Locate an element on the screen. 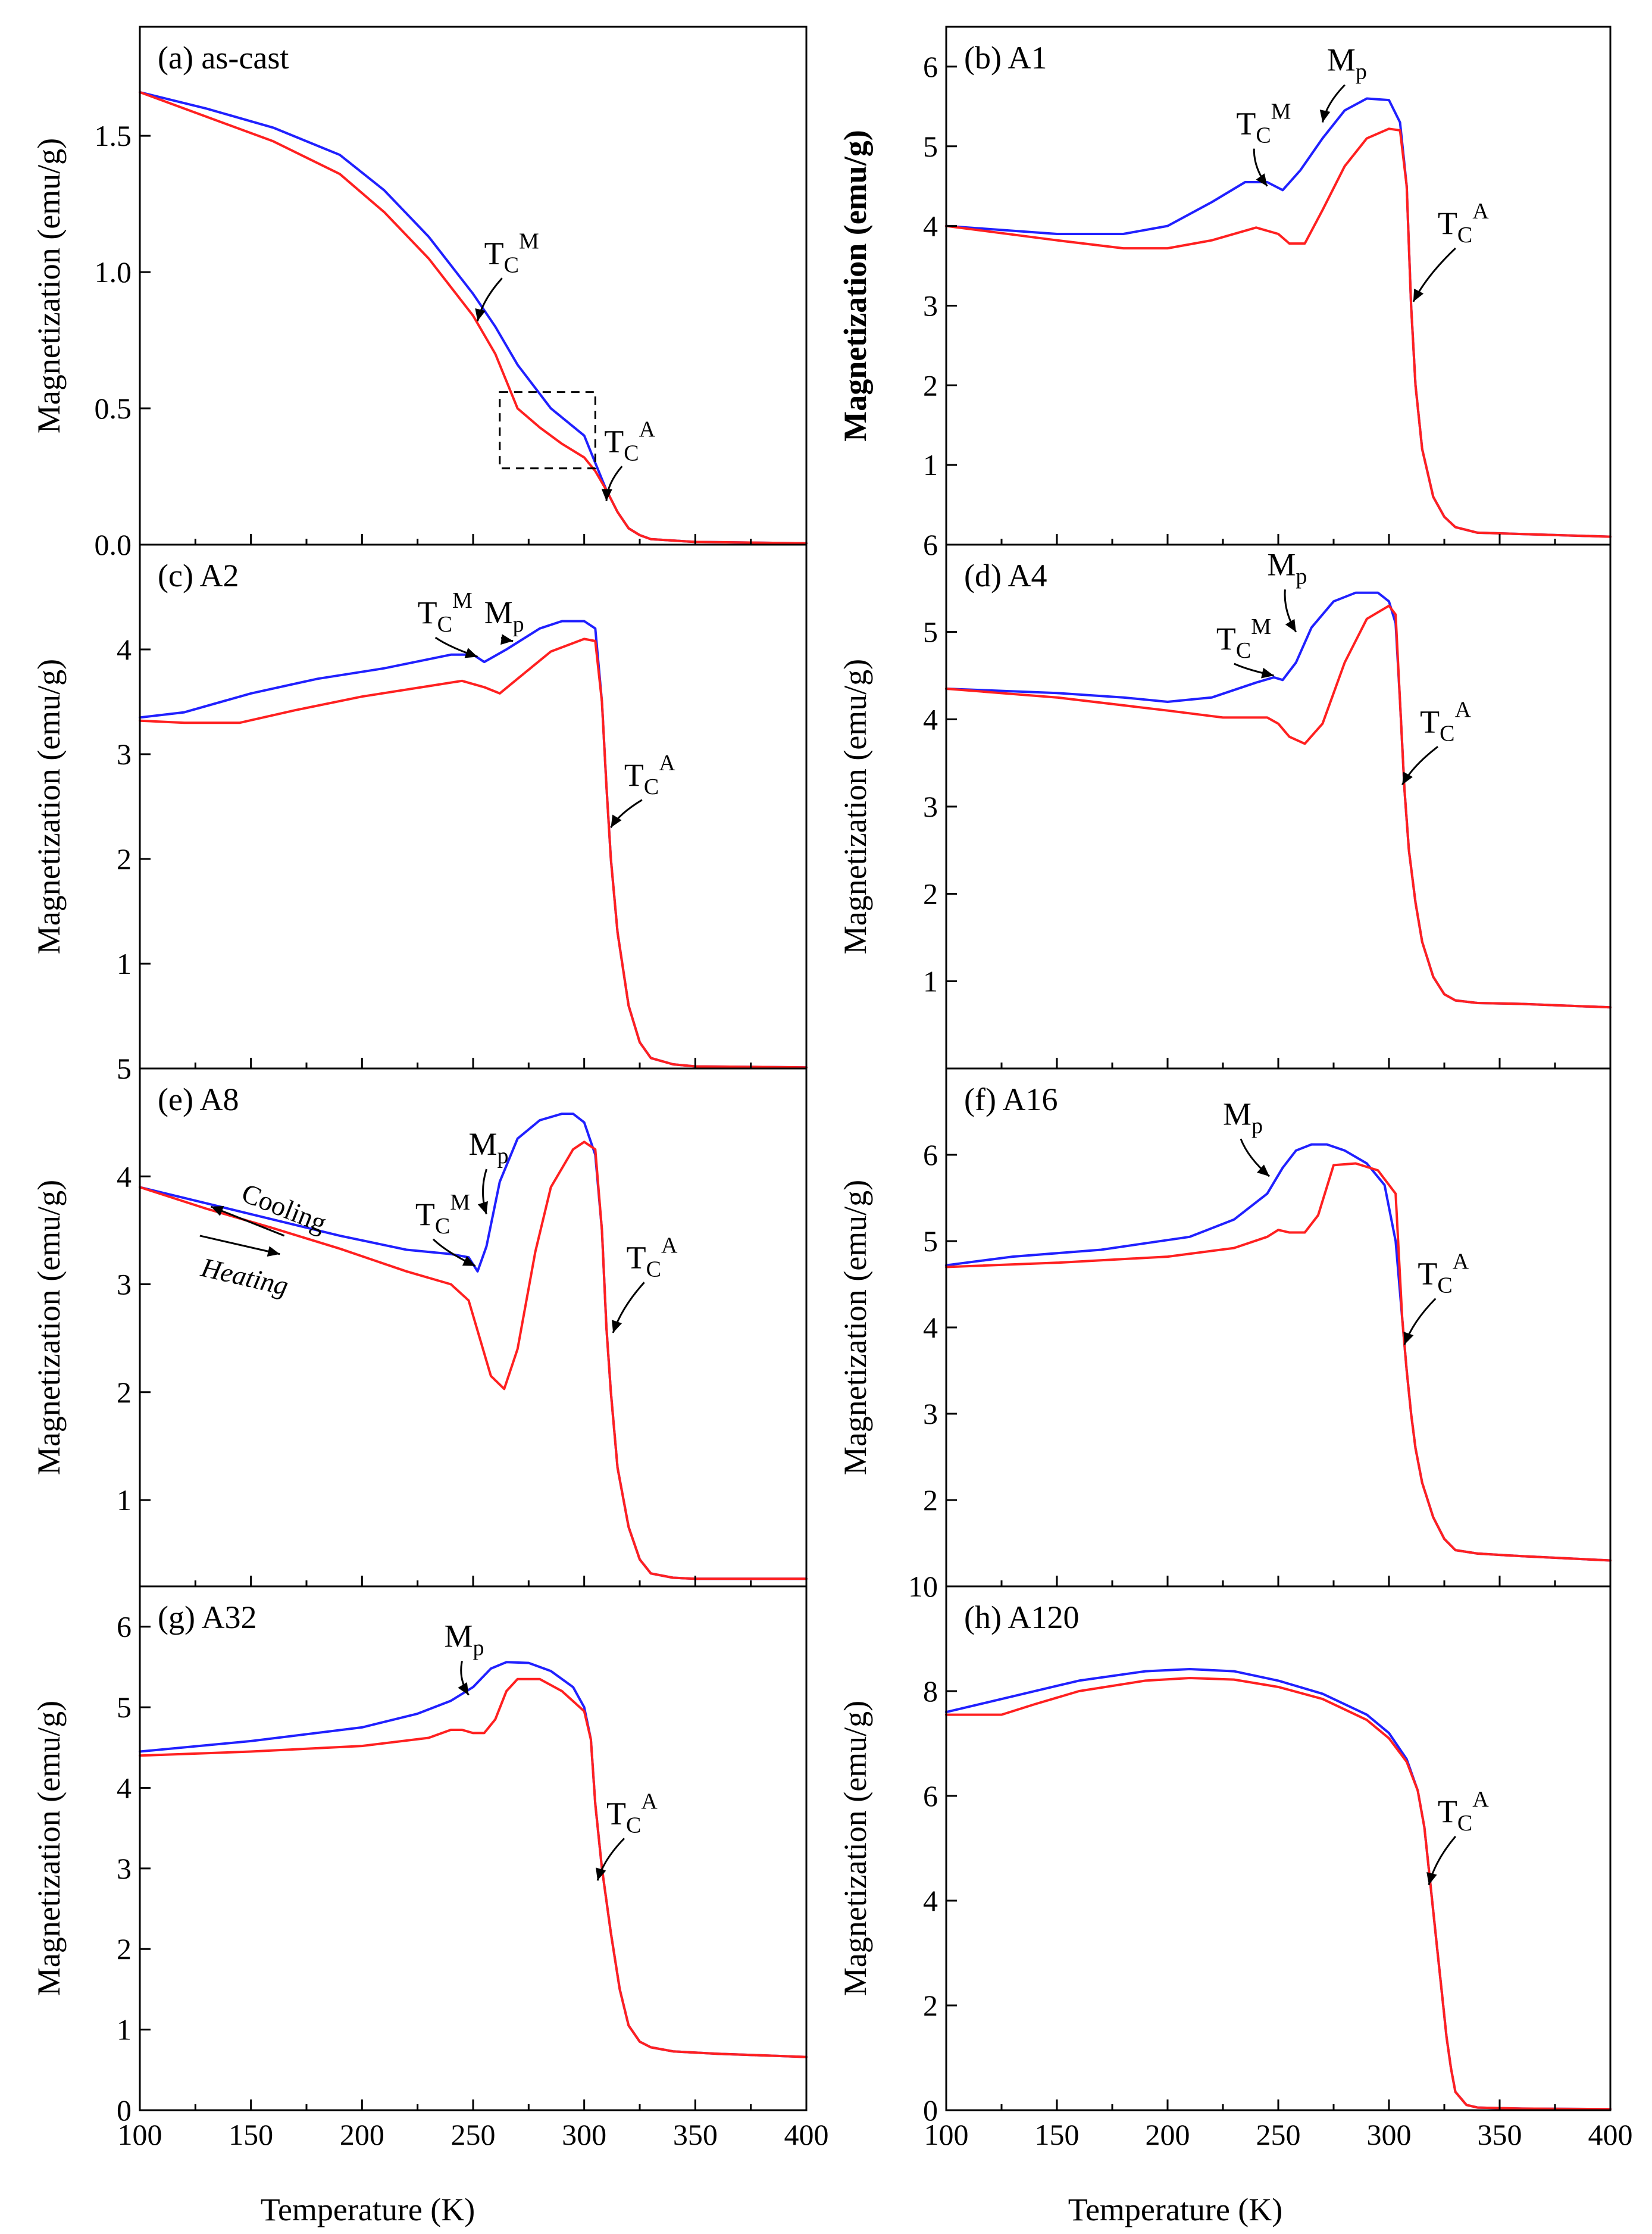 Image resolution: width=1652 pixels, height=2234 pixels. y-tick-label-g: 4 is located at coordinates (125, 1788).